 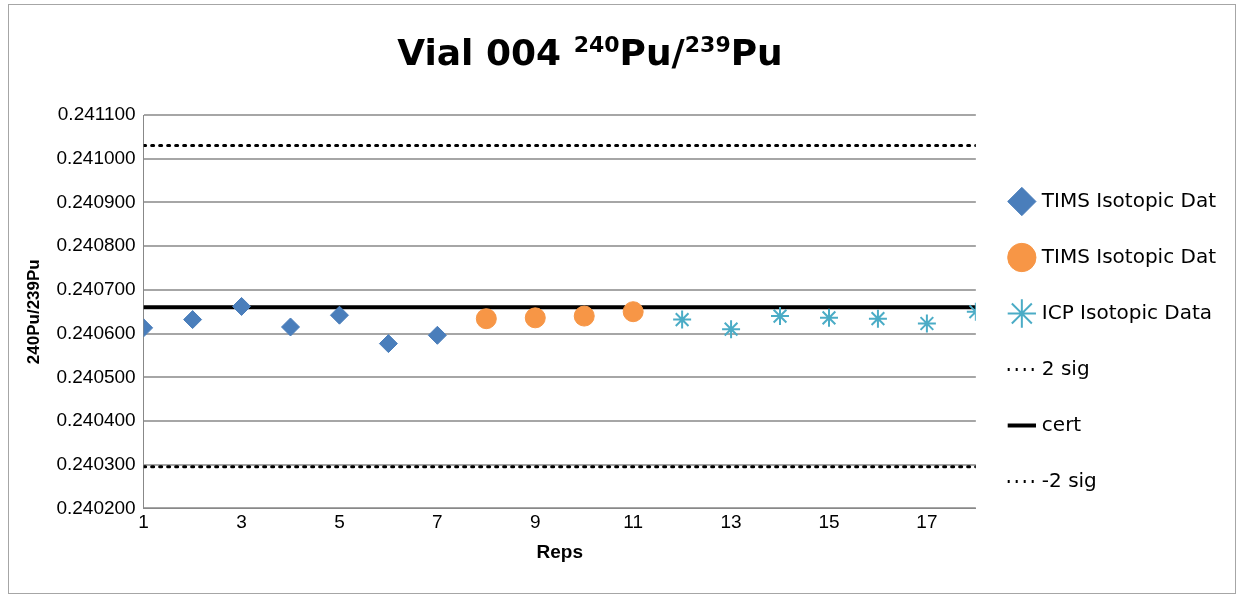 I want to click on y-tick-label: 0.240400, so click(x=96, y=420).